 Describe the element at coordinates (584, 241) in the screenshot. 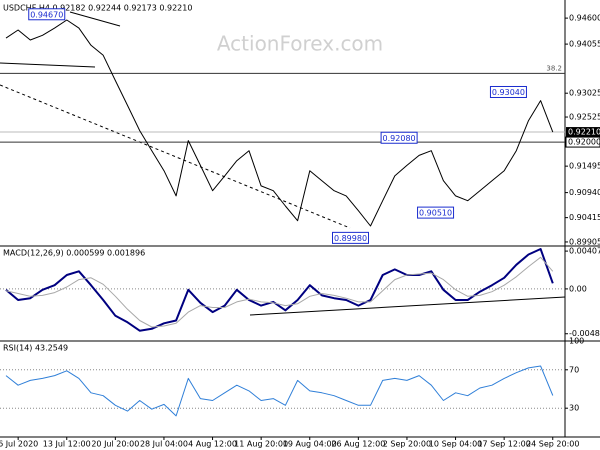

I see `y-tick-label: 0.89905` at that location.